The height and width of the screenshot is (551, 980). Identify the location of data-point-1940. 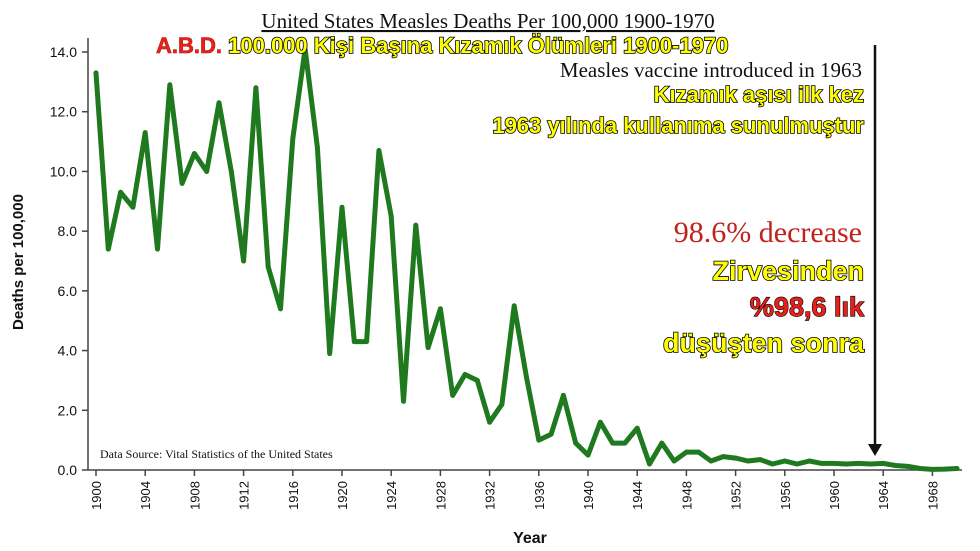
(588, 455).